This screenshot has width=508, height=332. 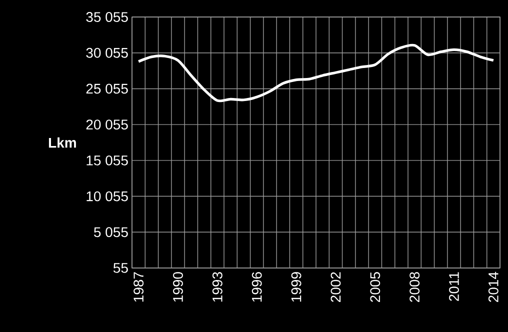 I want to click on line-series, so click(x=316, y=73).